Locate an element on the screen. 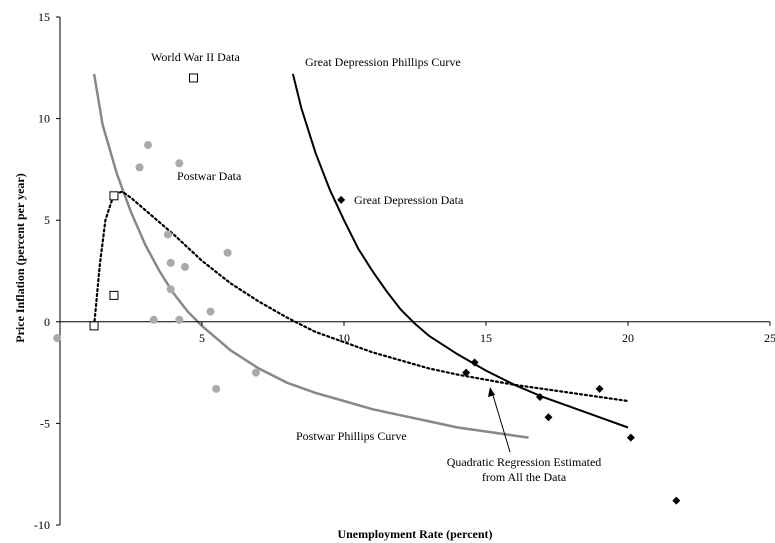  x-axis-title: Unemployment Rate (percent) is located at coordinates (414, 534).